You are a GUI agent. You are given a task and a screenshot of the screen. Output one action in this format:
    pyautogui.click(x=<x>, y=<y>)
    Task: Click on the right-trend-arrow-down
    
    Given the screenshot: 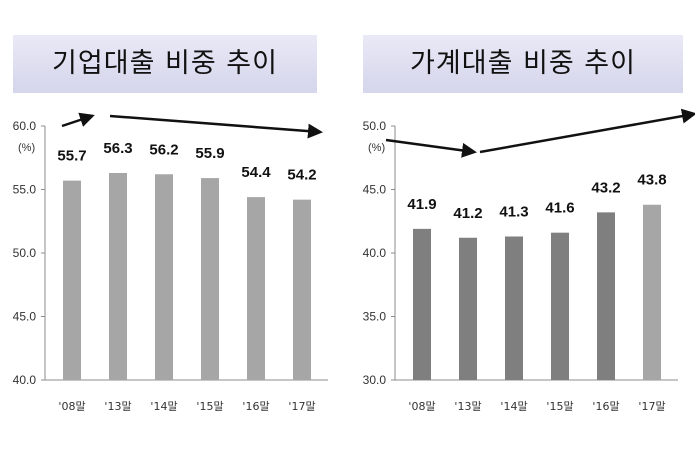 What is the action you would take?
    pyautogui.click(x=431, y=148)
    